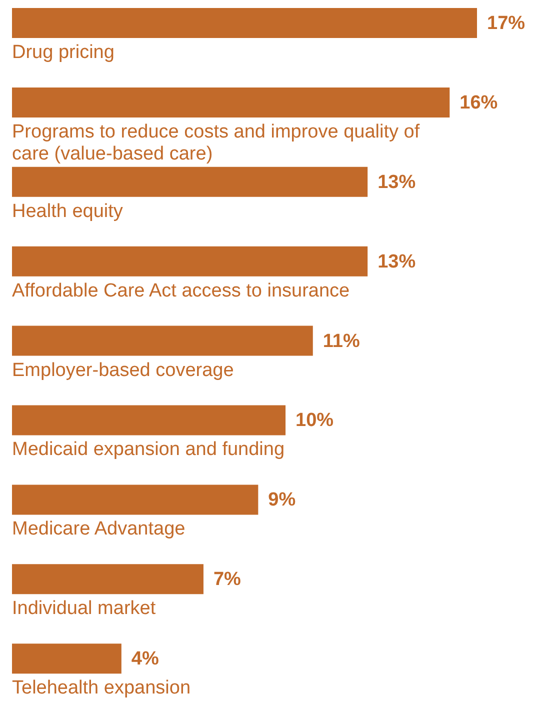 The image size is (543, 715). I want to click on data-label: 16%, so click(479, 103).